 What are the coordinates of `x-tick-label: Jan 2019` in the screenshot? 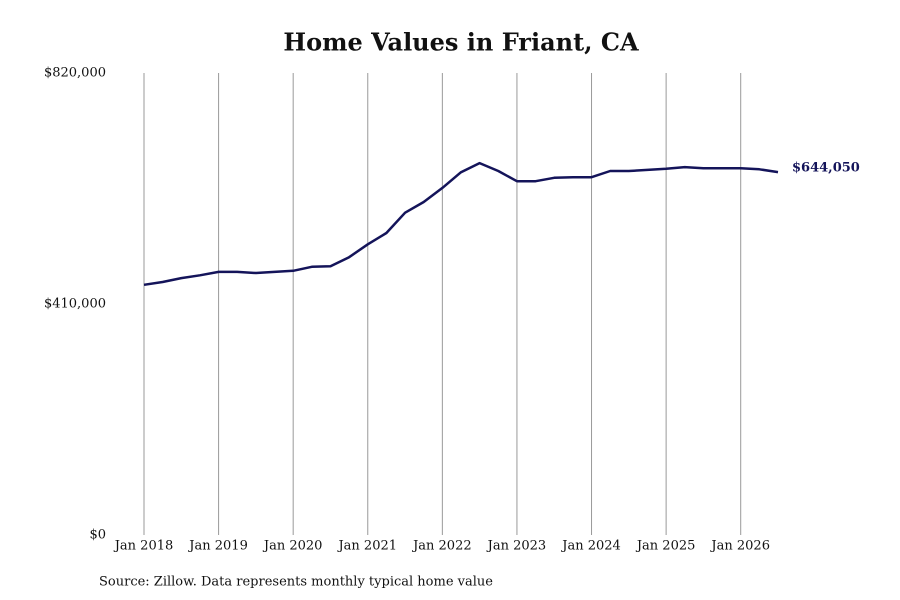 It's located at (217, 546).